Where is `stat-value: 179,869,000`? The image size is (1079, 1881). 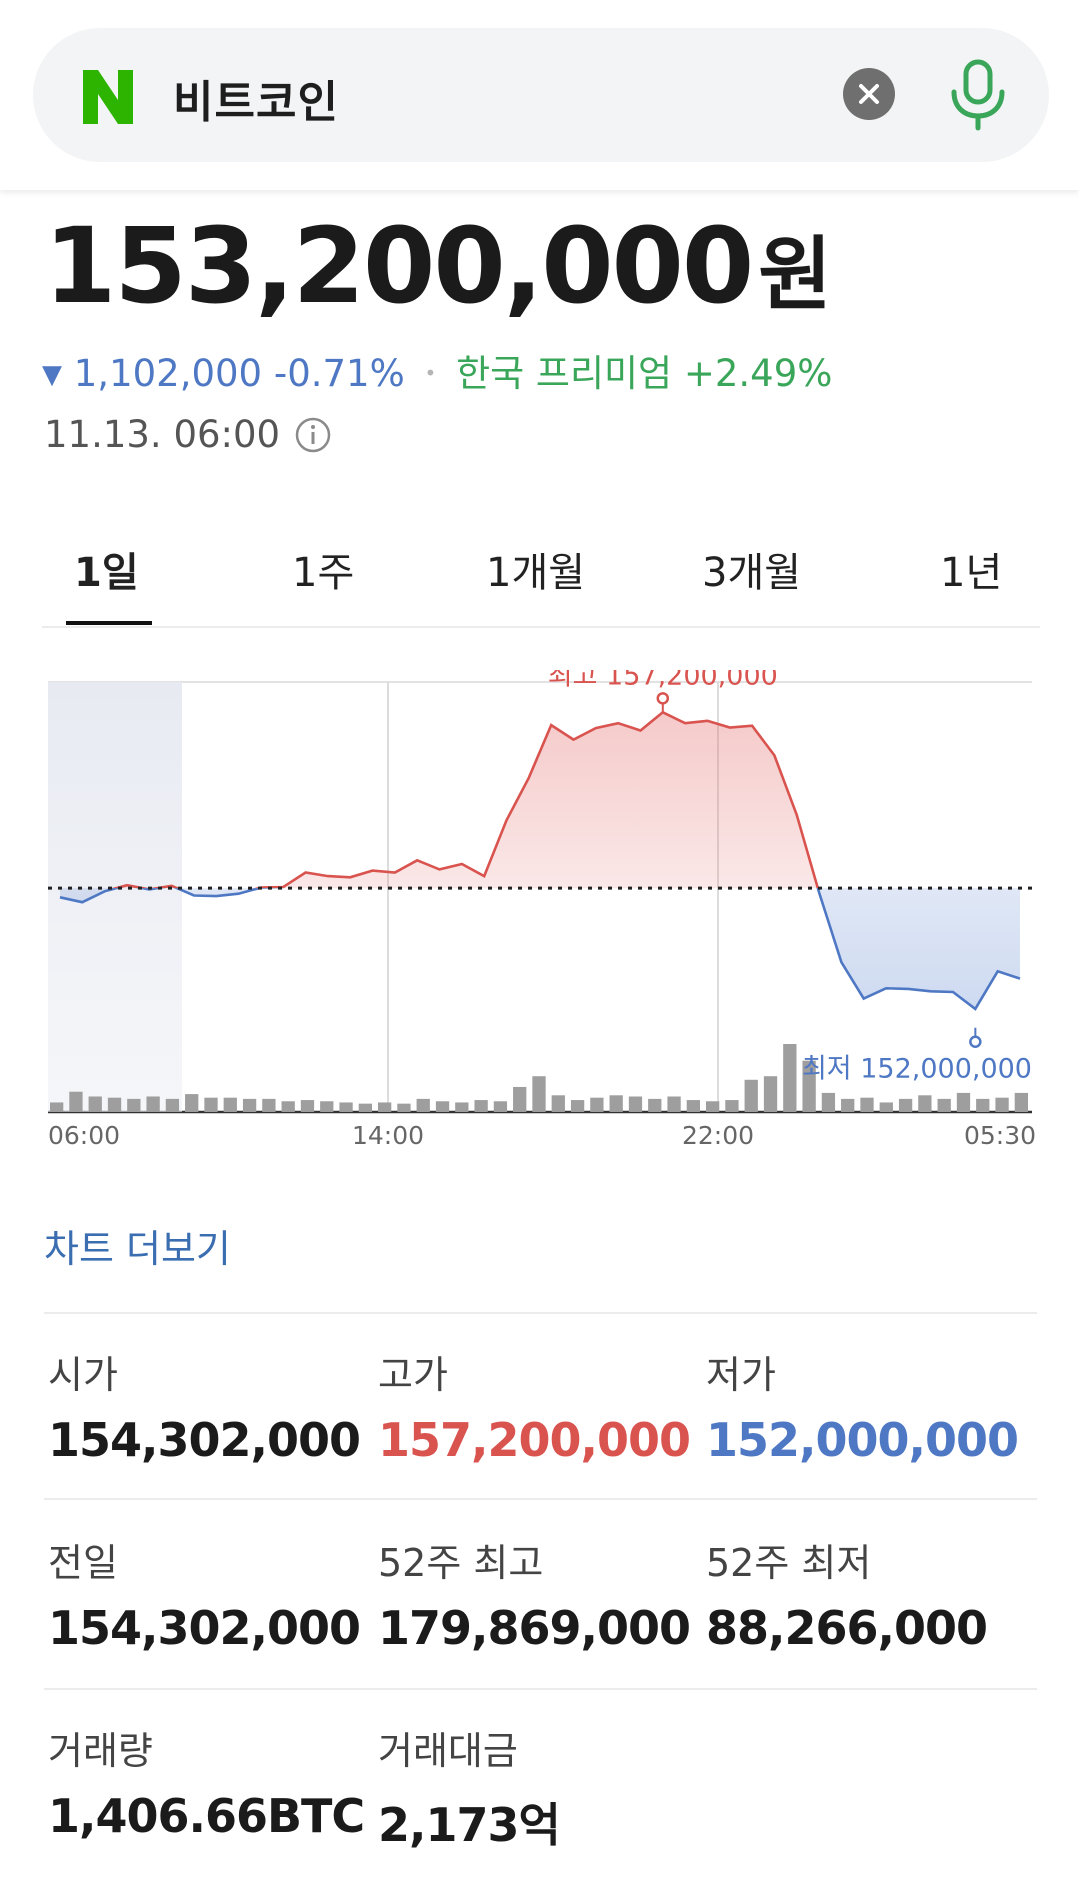 stat-value: 179,869,000 is located at coordinates (534, 1628).